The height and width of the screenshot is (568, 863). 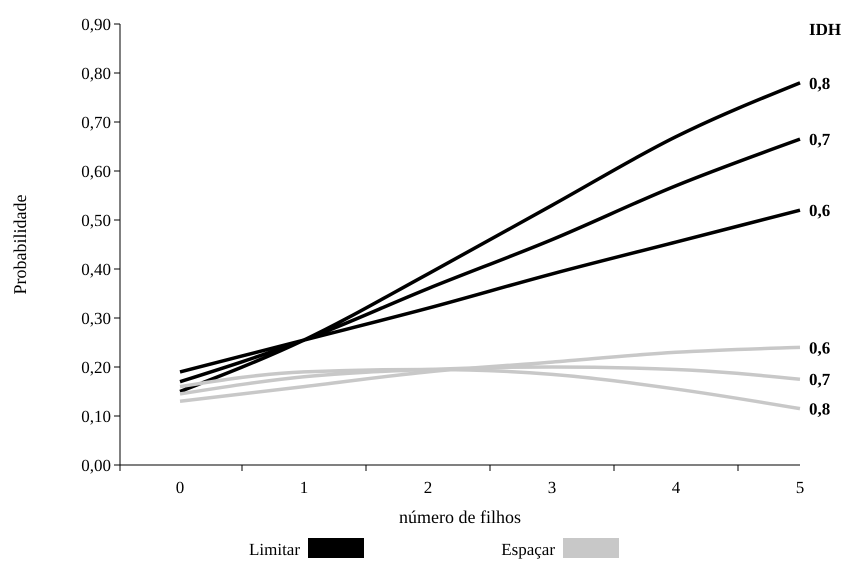 What do you see at coordinates (552, 487) in the screenshot?
I see `x-tick-label: 3` at bounding box center [552, 487].